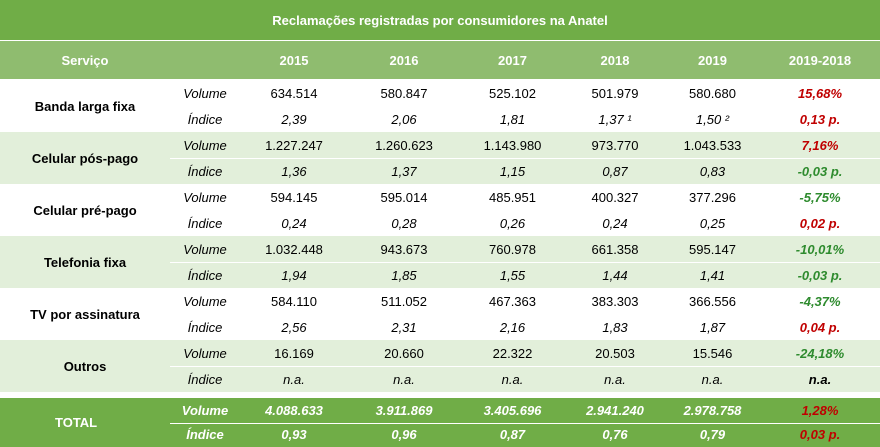 Image resolution: width=880 pixels, height=447 pixels. I want to click on value: 580.680, so click(712, 93).